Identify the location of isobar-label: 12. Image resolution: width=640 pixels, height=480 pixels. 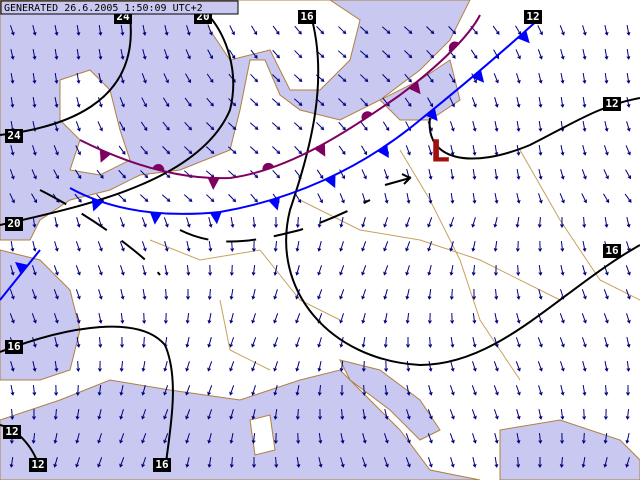
(37, 464).